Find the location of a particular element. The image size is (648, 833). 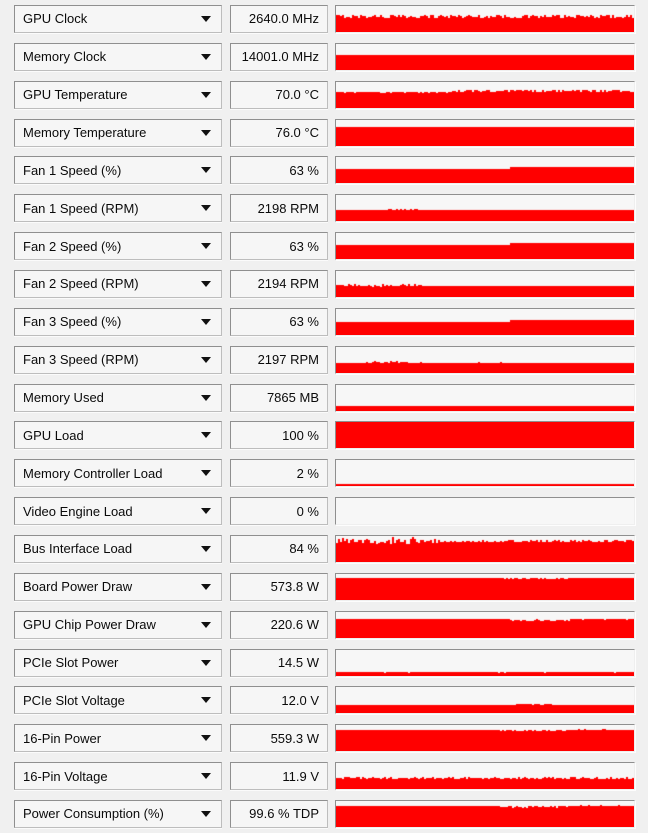

sensor-label: Fan 3 Speed (RPM) is located at coordinates (81, 360).